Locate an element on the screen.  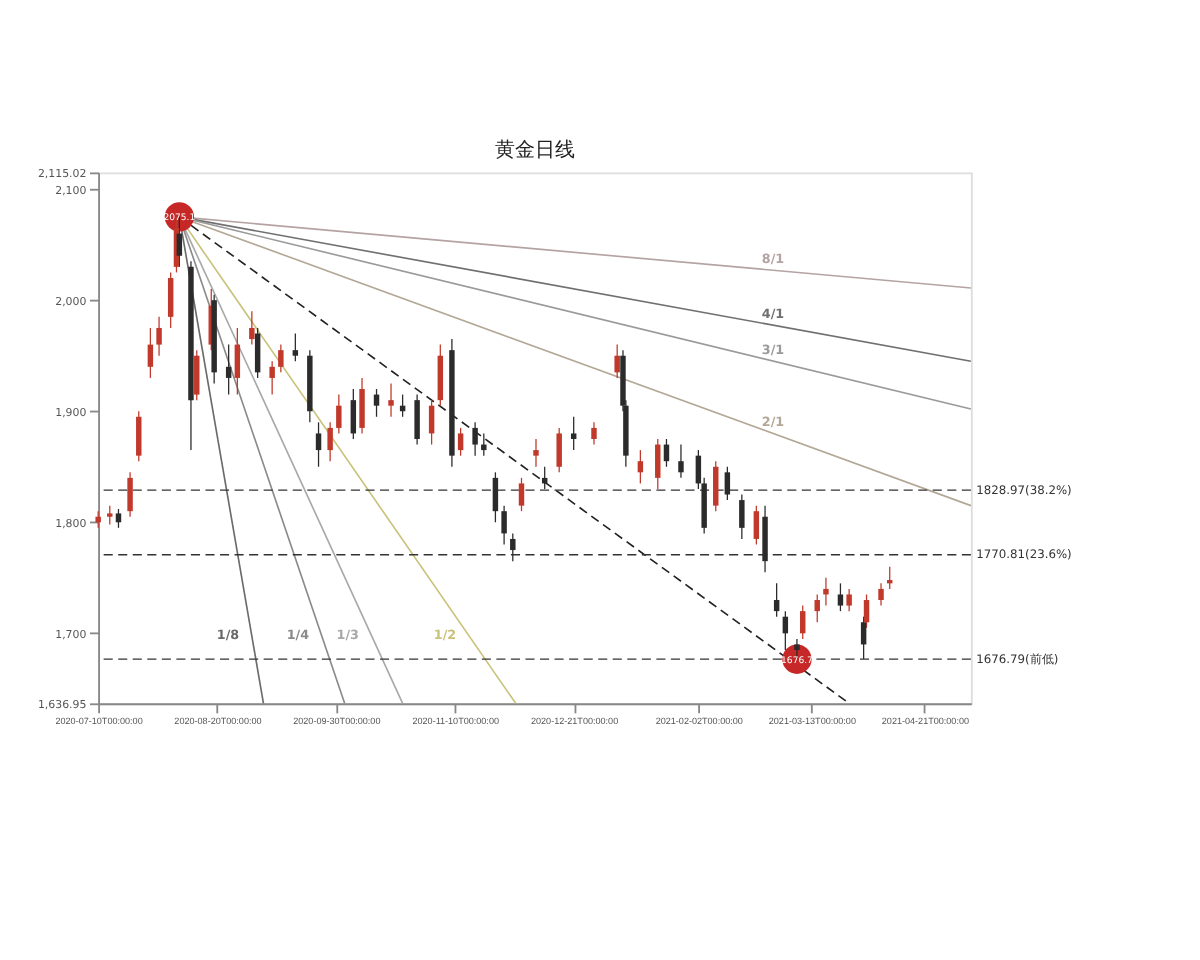
chart-title: 黄金日线 is located at coordinates (534, 150).